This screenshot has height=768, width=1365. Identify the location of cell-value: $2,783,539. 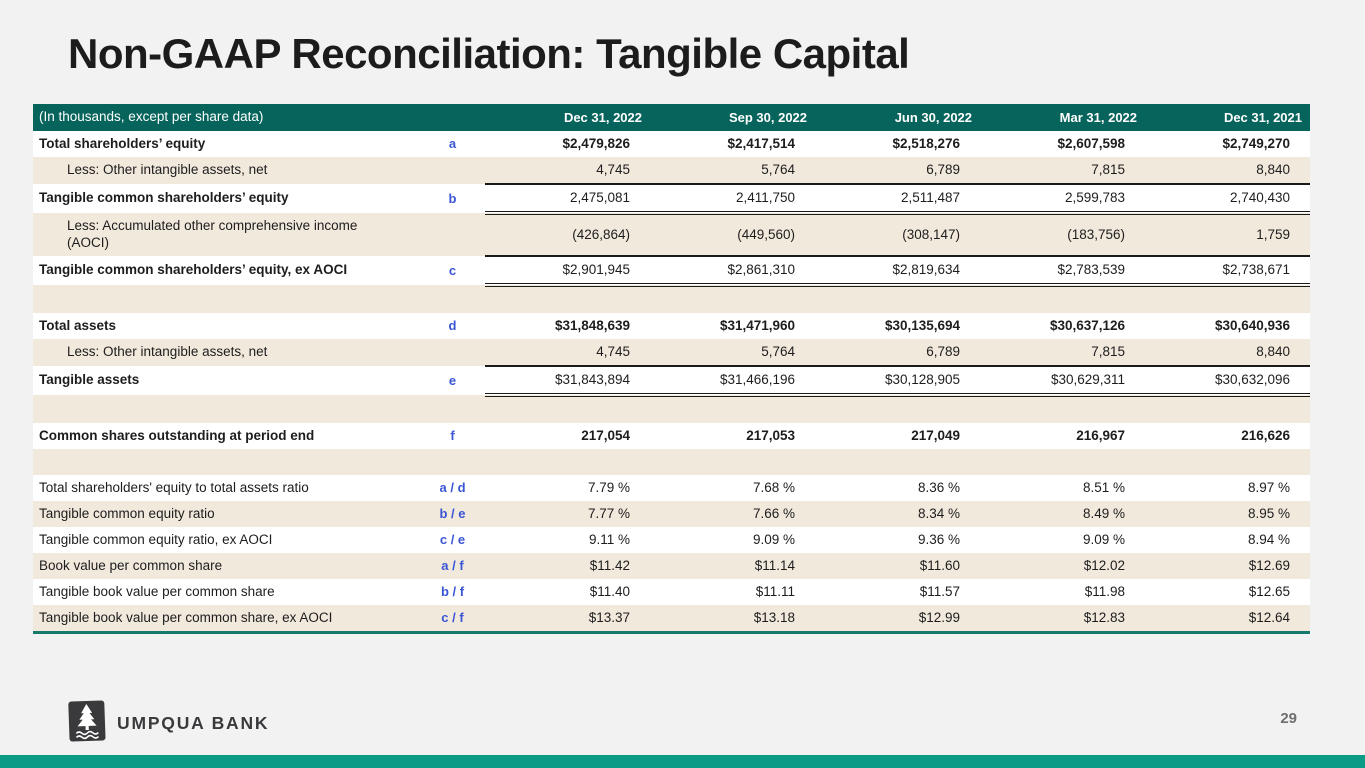
(1063, 271).